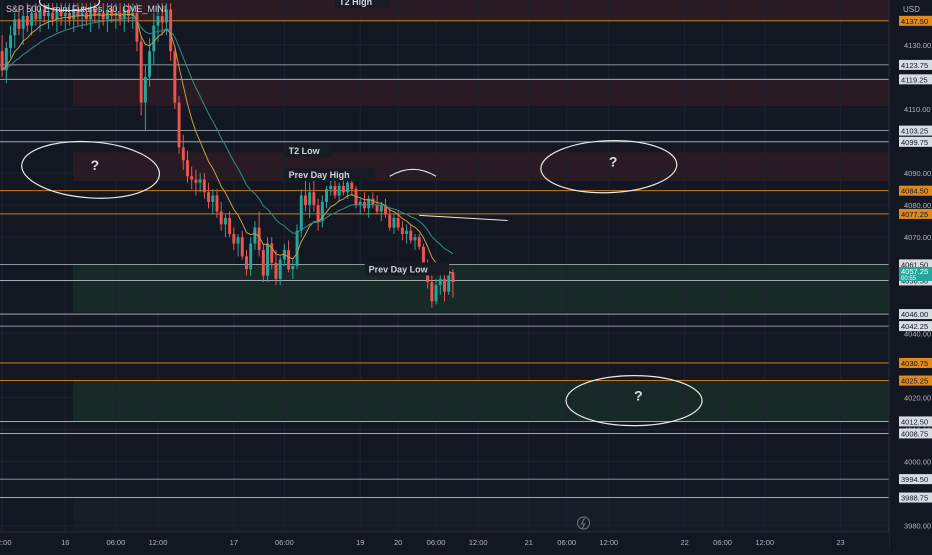 This screenshot has height=555, width=932. I want to click on question-circle-right, so click(609, 166).